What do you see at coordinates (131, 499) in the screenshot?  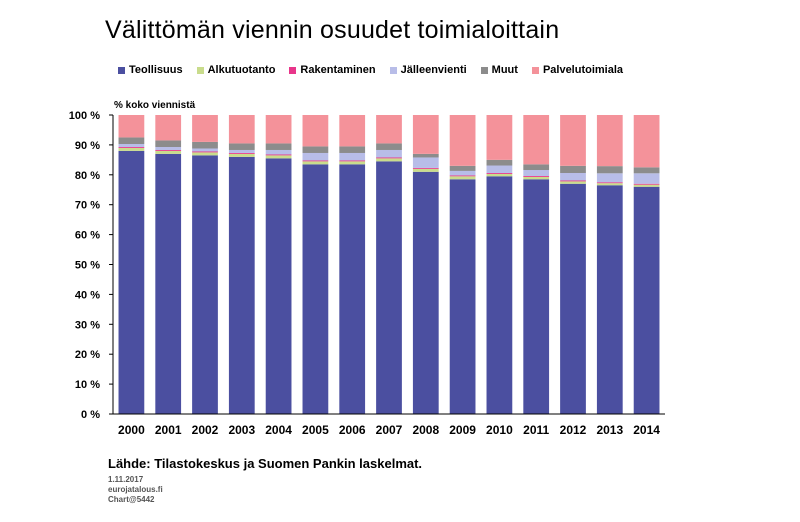 I see `footer-chart-id: Chart@5442` at bounding box center [131, 499].